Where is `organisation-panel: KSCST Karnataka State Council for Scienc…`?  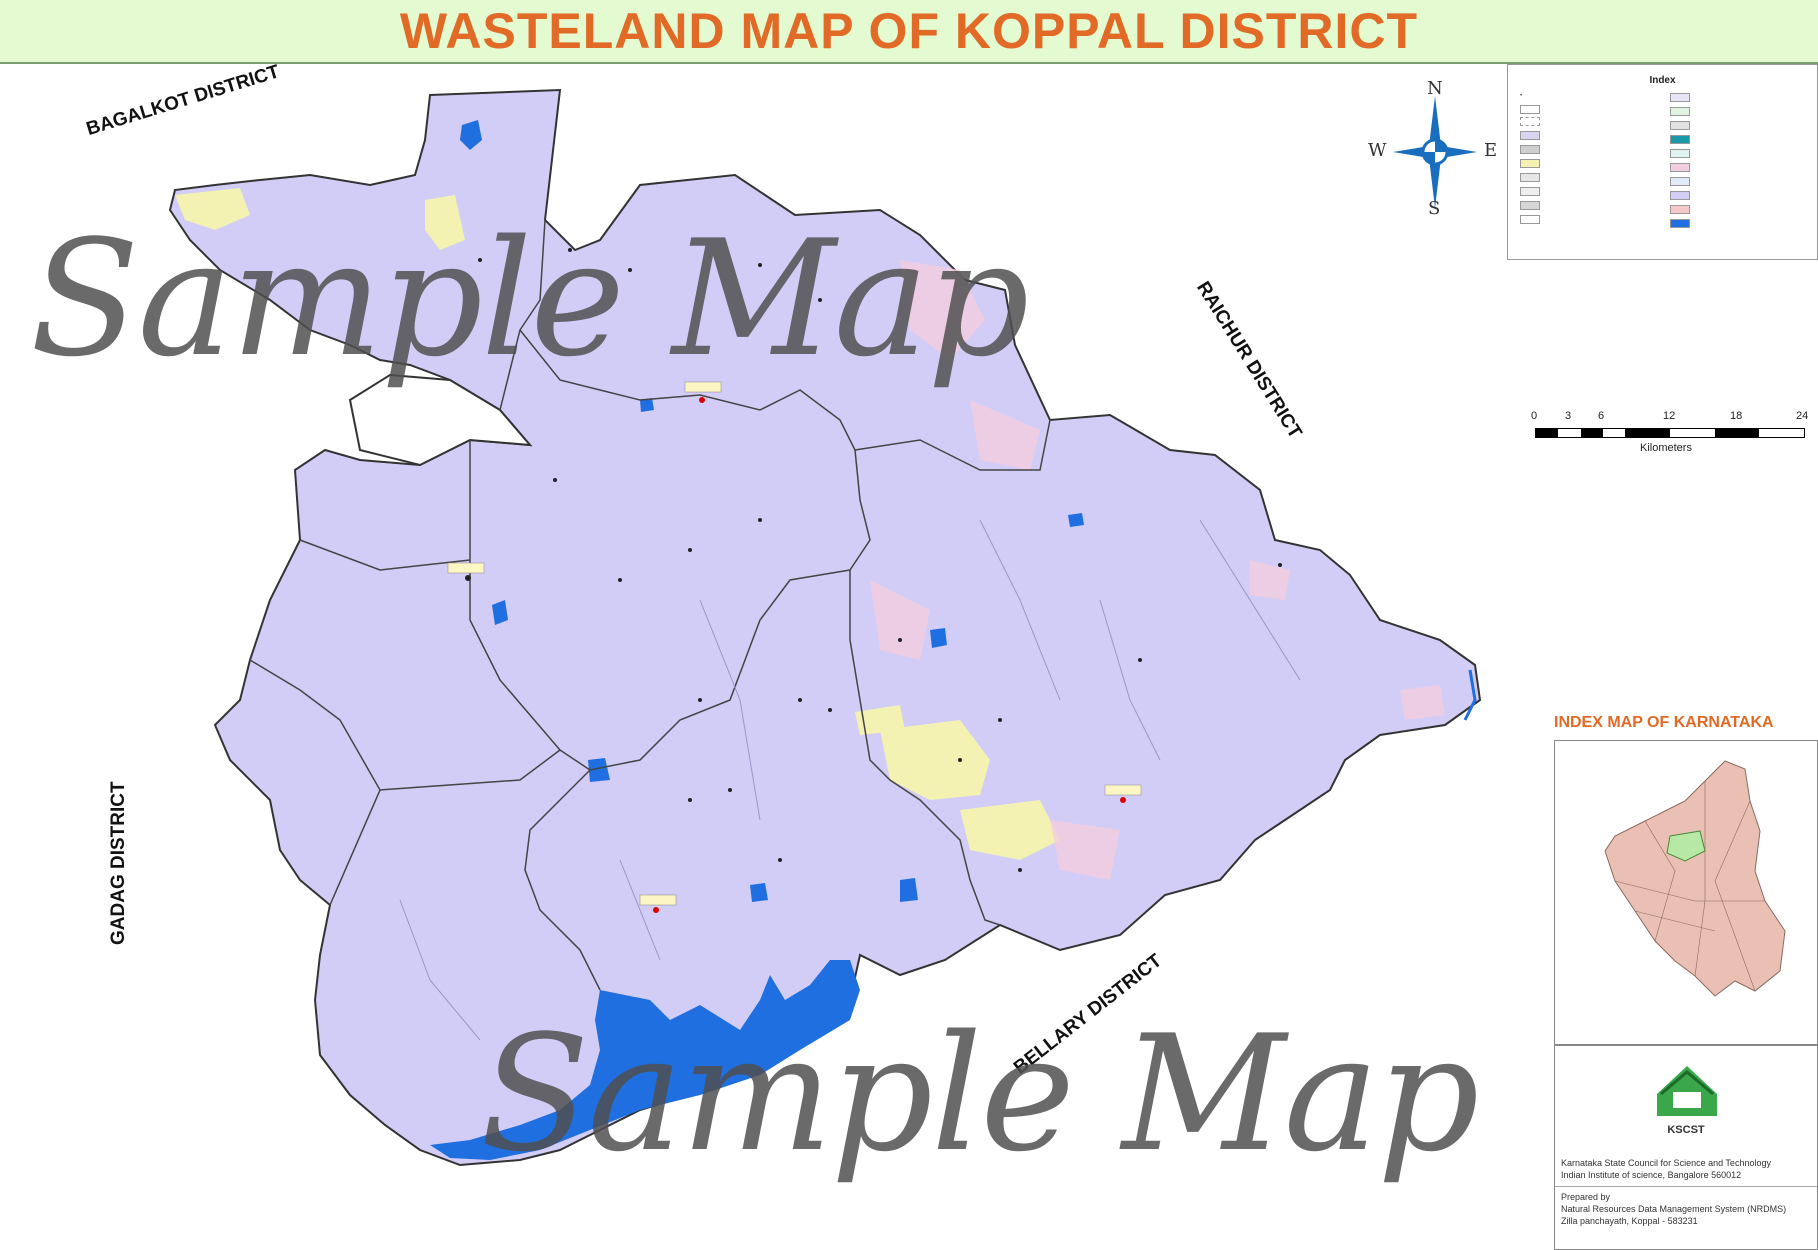 organisation-panel: KSCST Karnataka State Council for Scienc… is located at coordinates (1686, 1147).